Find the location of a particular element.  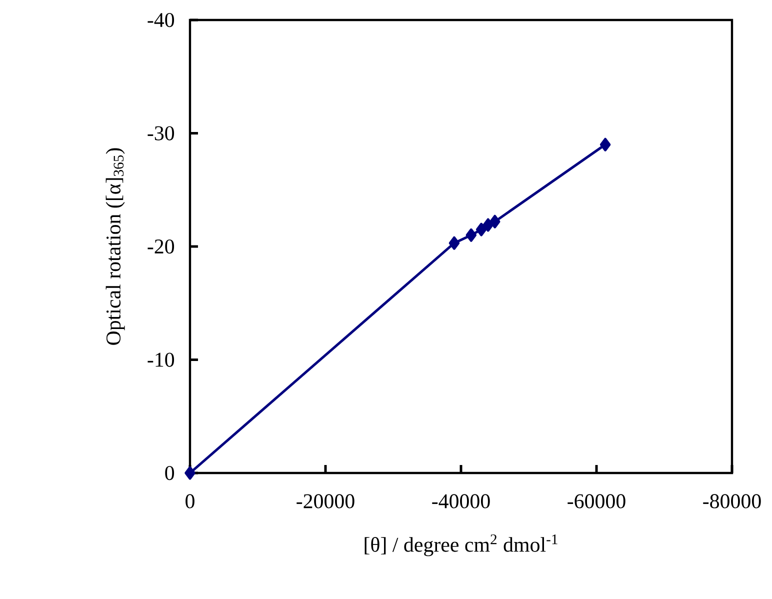

y-tick-label: 0 is located at coordinates (169, 473).